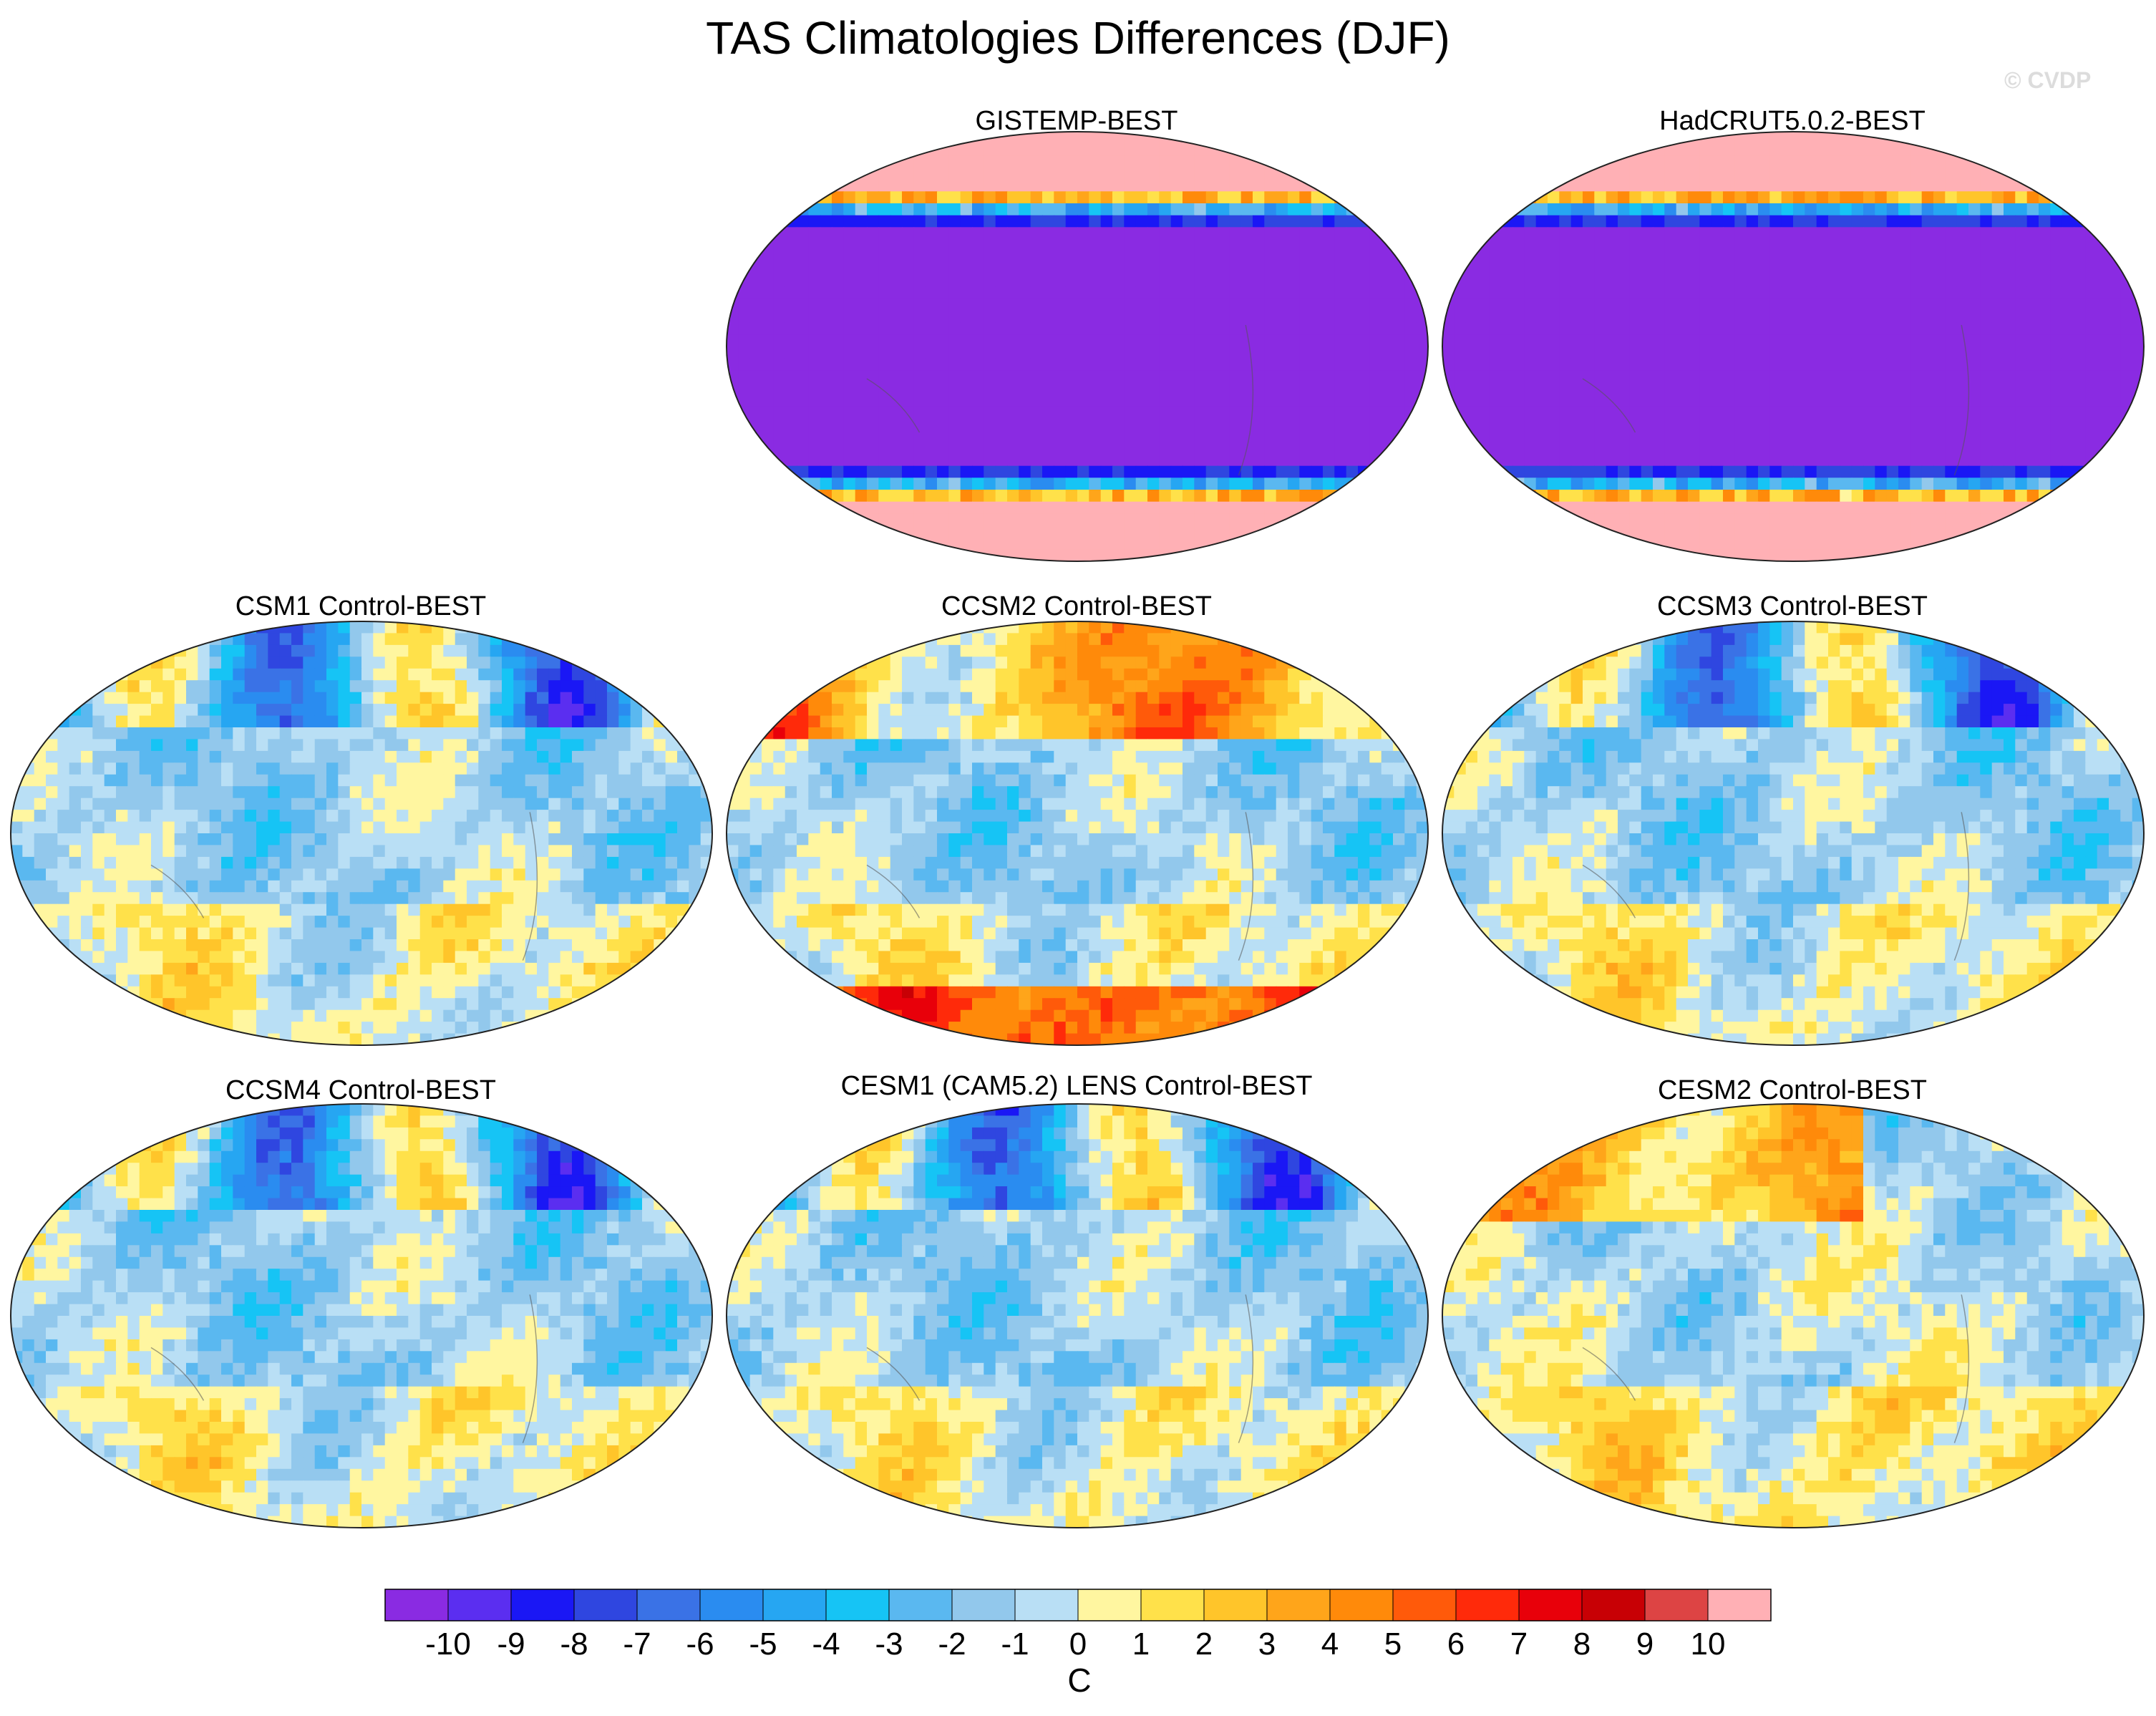 The image size is (2156, 1716). I want to click on panel-title-cesm1: CESM1 (CAM5.2) LENS Control-BEST, so click(1077, 1086).